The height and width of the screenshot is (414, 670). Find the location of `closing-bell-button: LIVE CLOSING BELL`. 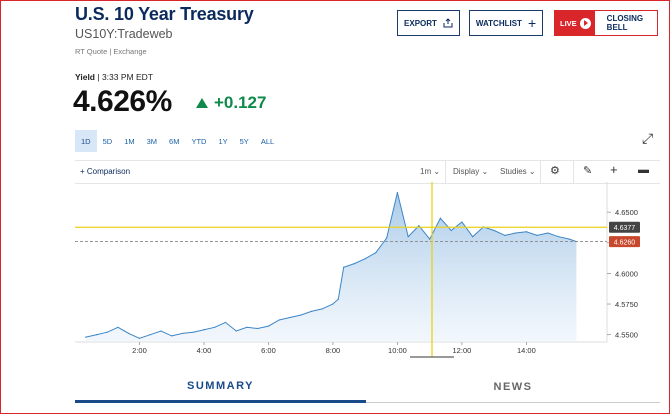

closing-bell-button: LIVE CLOSING BELL is located at coordinates (606, 23).